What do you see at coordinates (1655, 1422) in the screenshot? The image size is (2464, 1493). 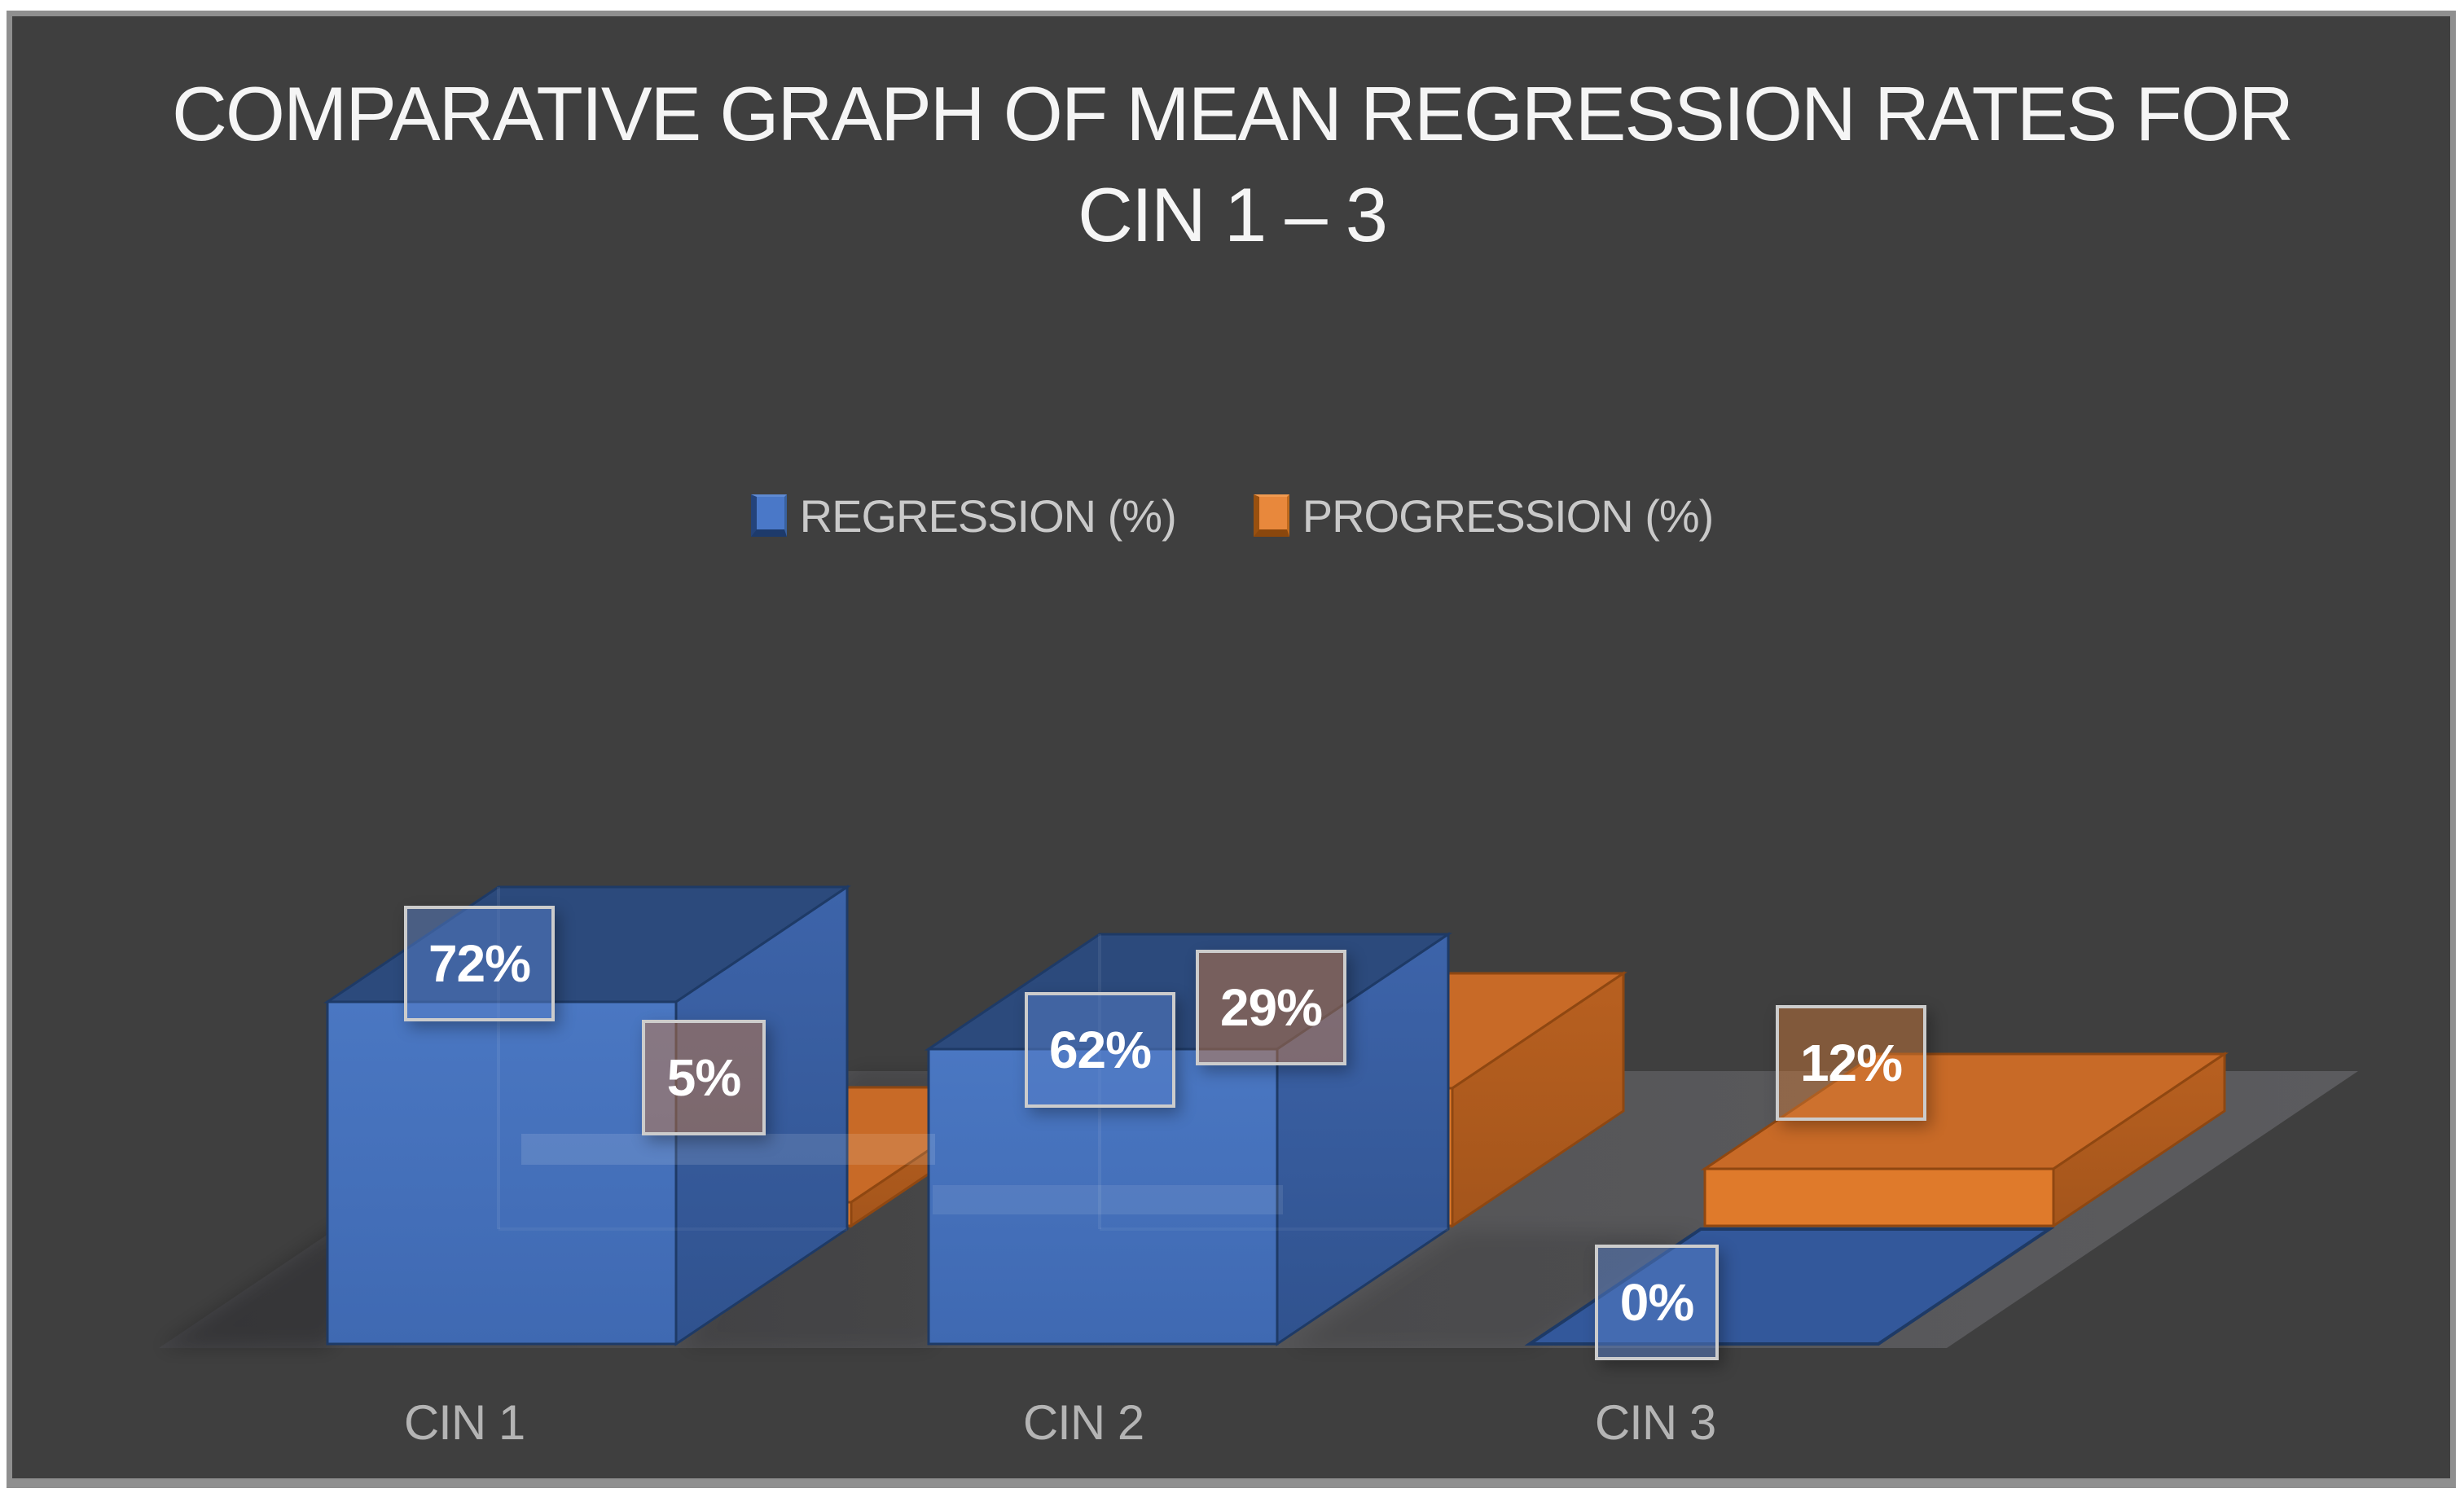 I see `category-label-cin3: CIN 3` at bounding box center [1655, 1422].